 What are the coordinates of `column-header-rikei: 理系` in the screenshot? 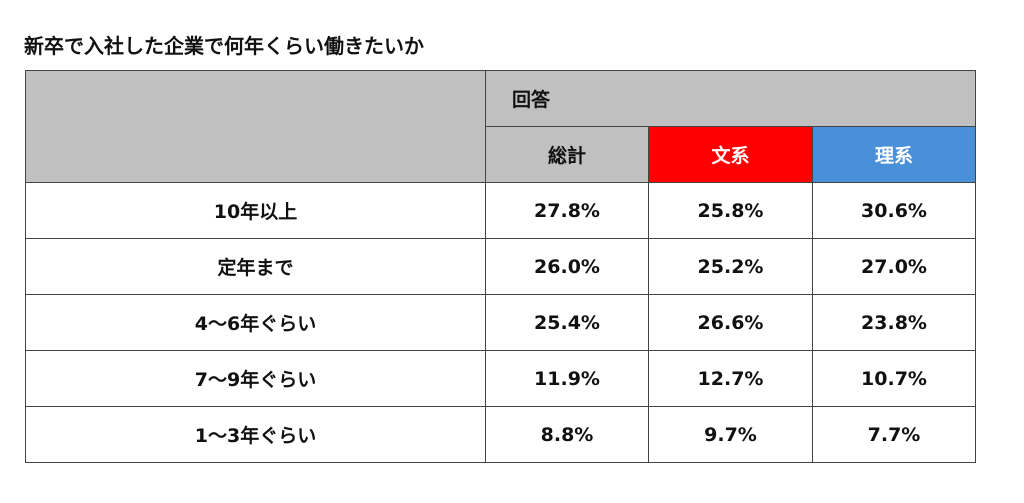 It's located at (894, 154).